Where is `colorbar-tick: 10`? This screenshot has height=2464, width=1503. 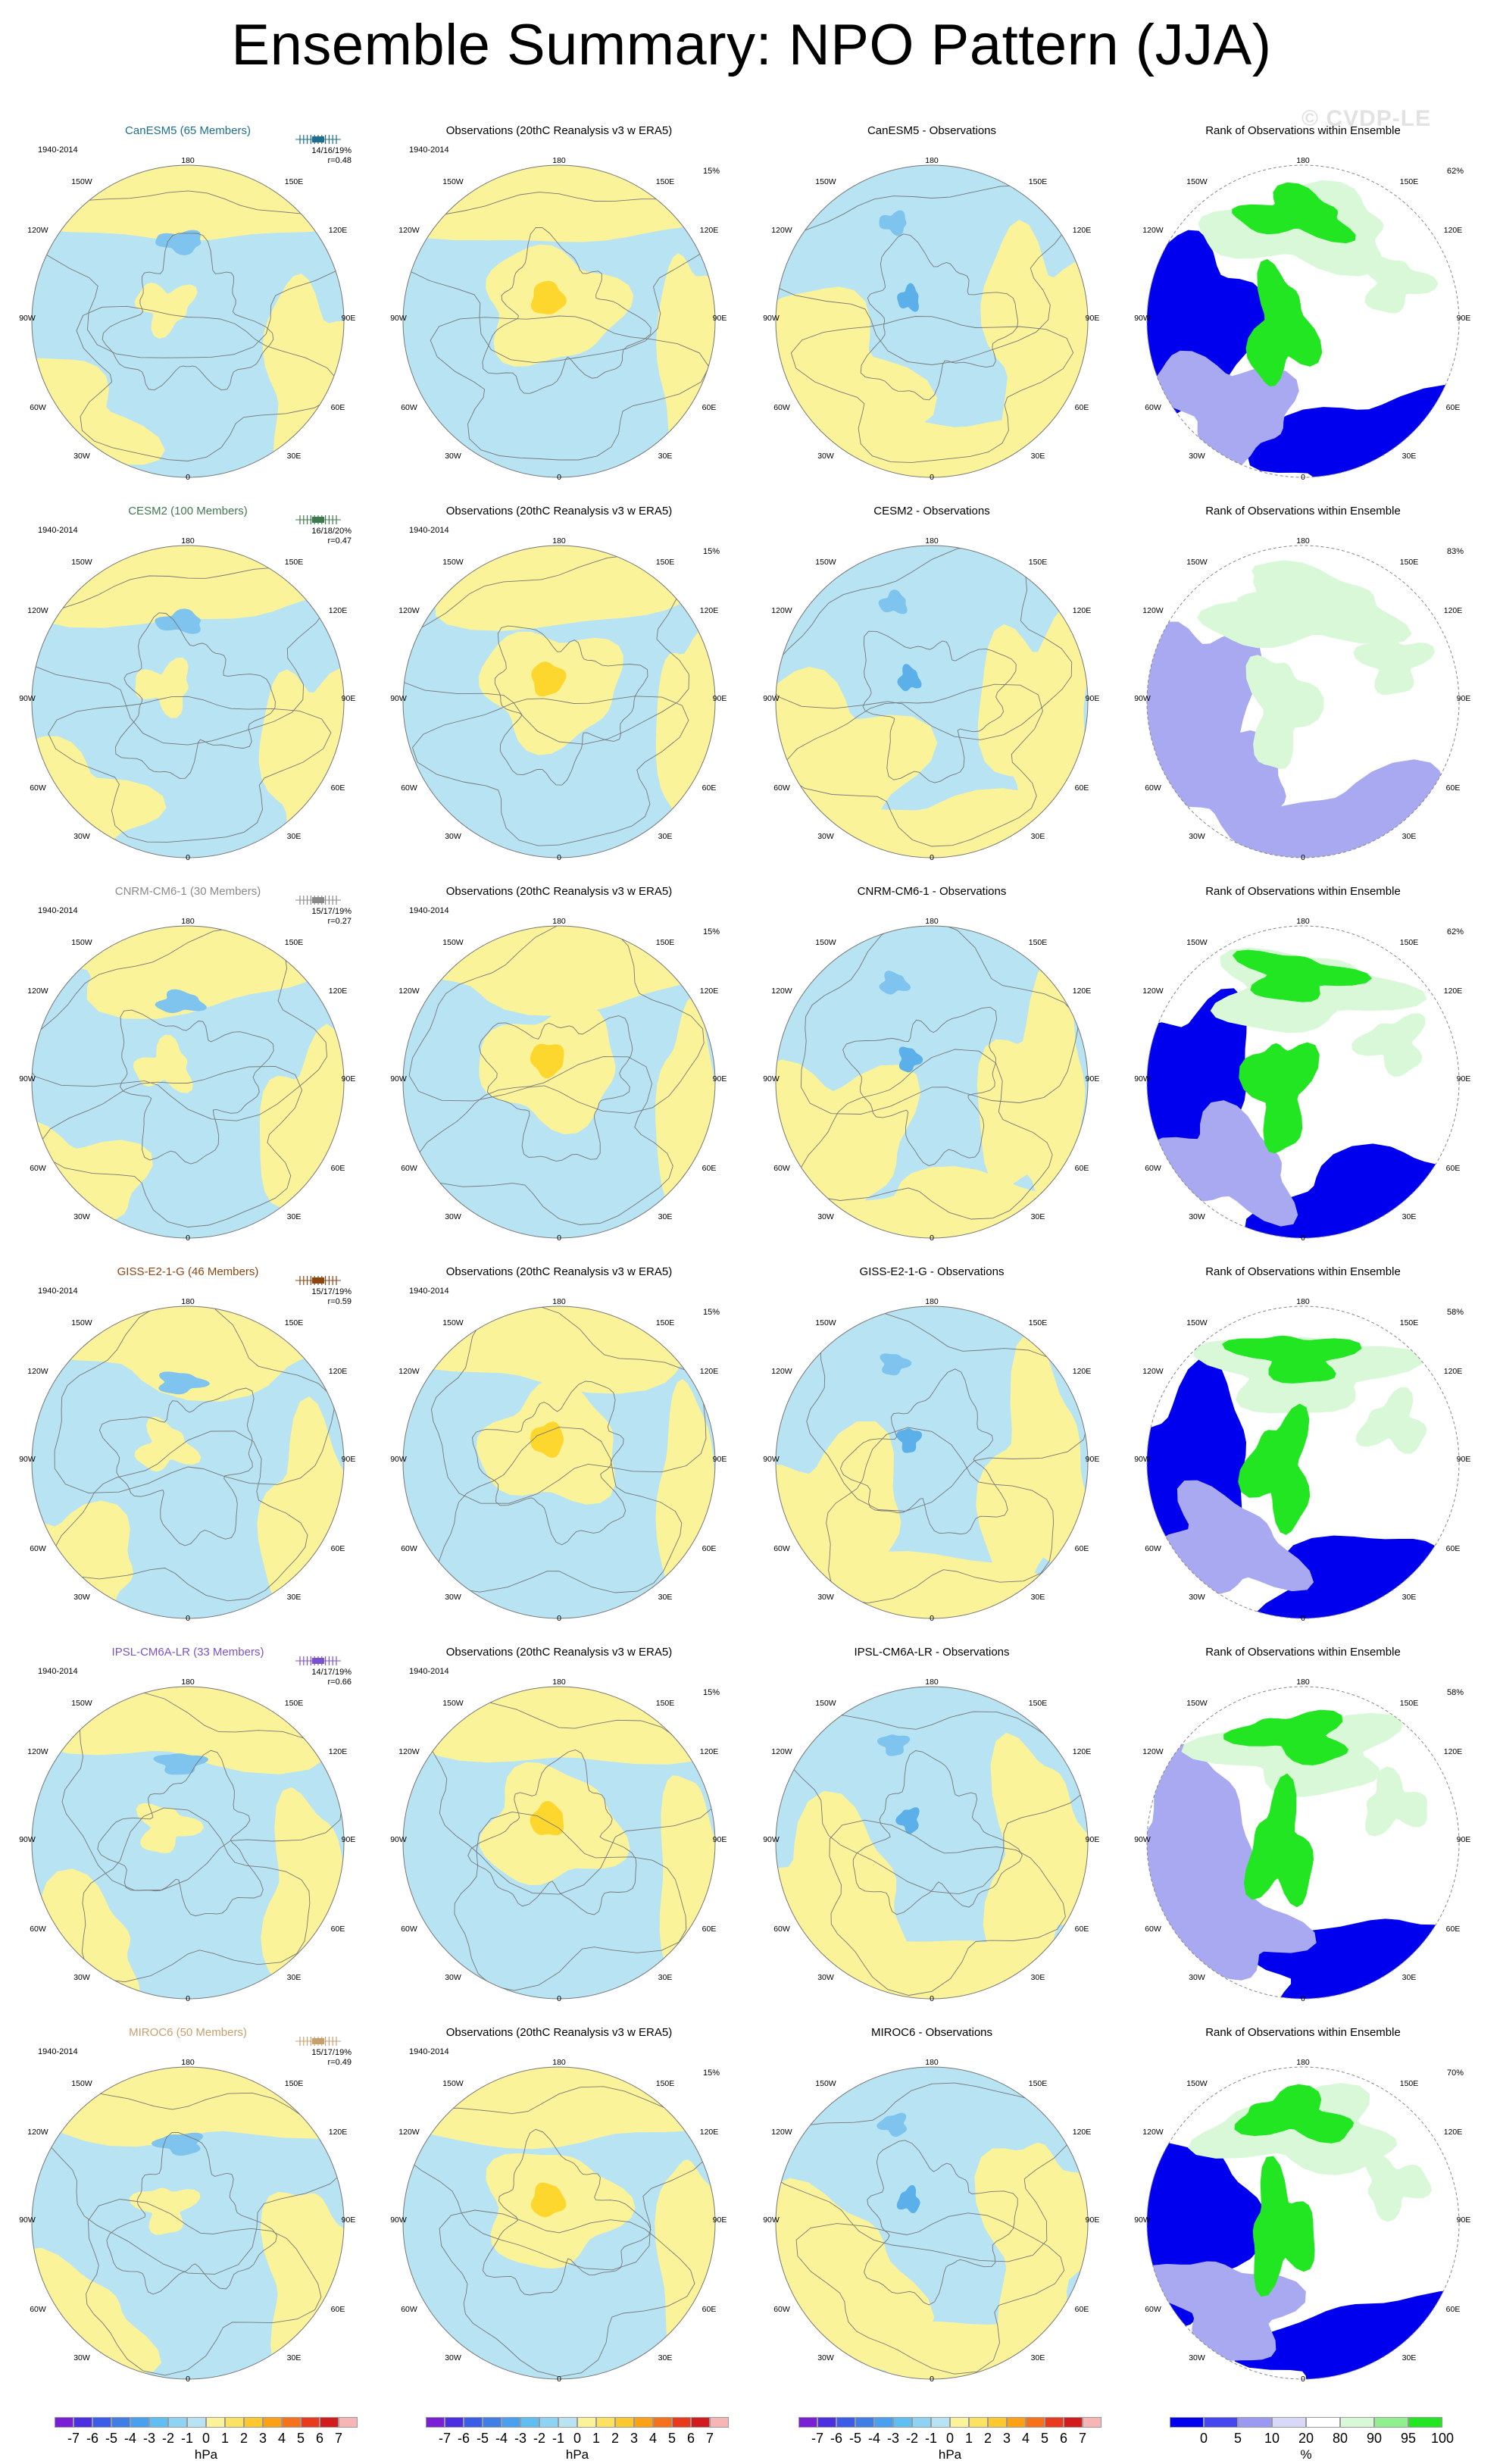
colorbar-tick: 10 is located at coordinates (1272, 2438).